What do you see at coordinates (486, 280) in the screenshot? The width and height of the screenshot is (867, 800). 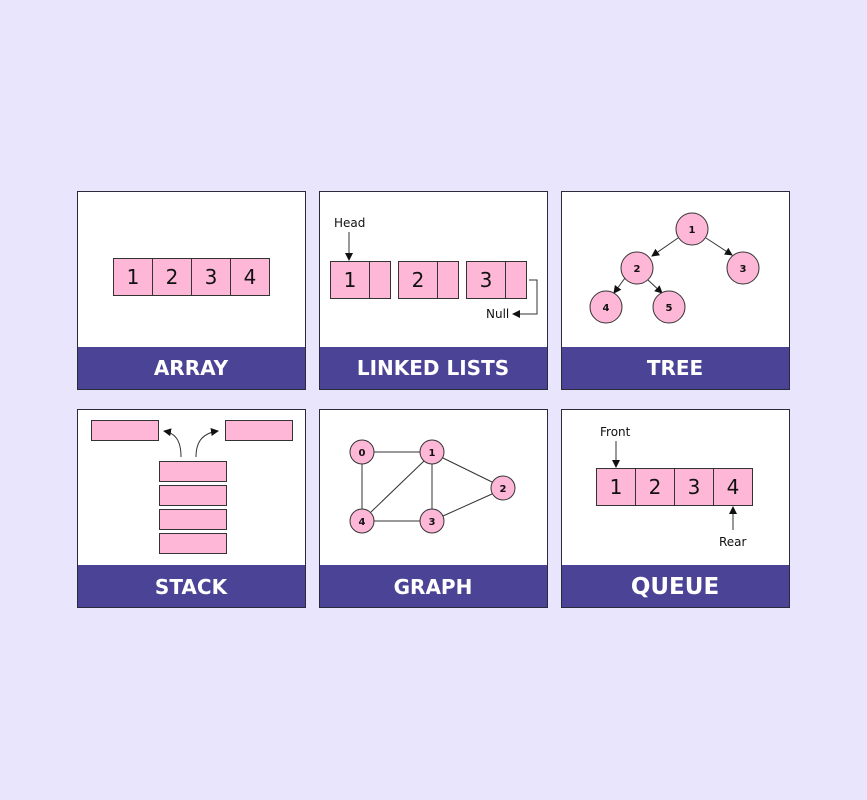 I see `list-node: 3` at bounding box center [486, 280].